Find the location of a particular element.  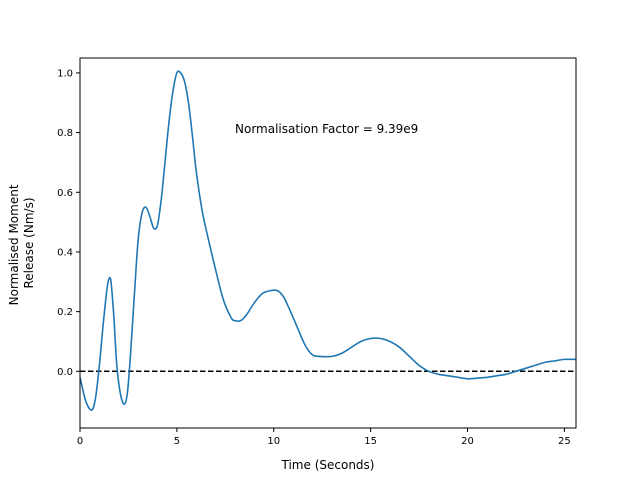

y-axis-label: Normalised Moment Release (Nm/s) is located at coordinates (21, 243).